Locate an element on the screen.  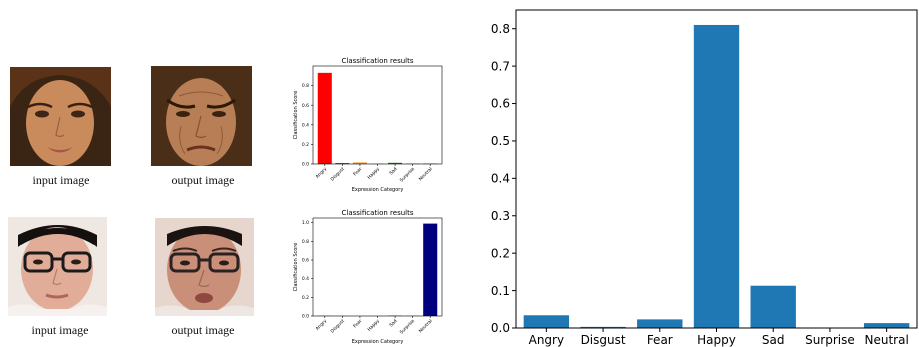
input-caption-2: input image is located at coordinates (60, 330).